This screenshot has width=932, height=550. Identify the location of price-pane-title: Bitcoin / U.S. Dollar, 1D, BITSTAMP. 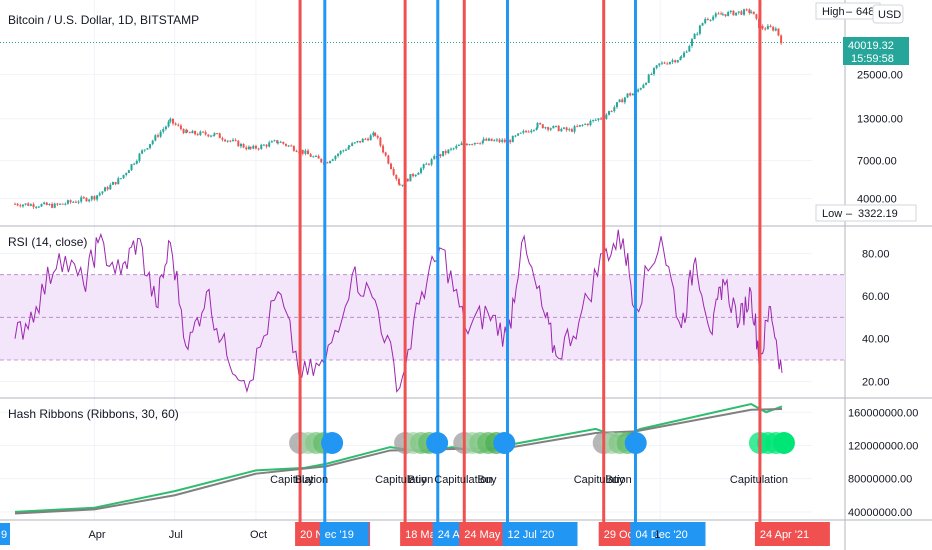
(103, 20).